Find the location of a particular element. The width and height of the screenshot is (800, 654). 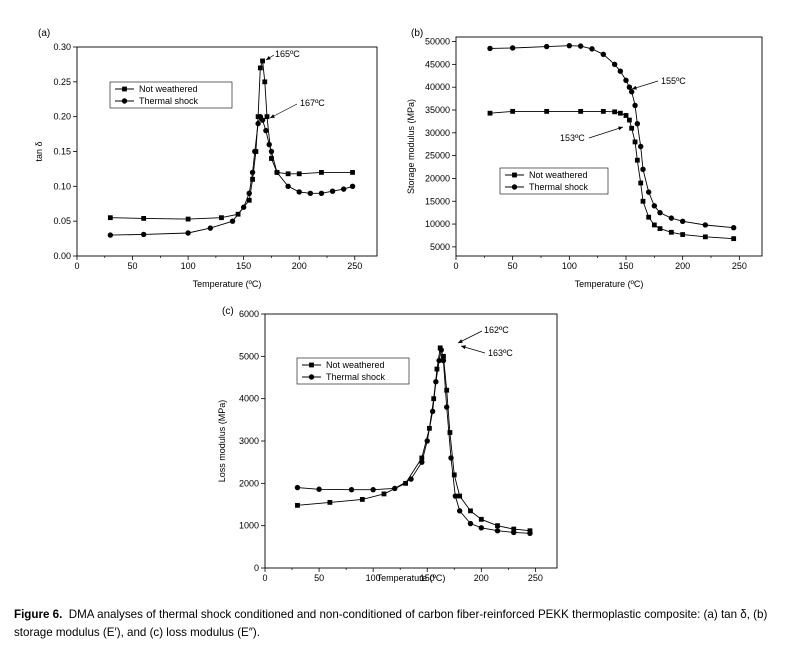

panel-a-y-axis-title: tan δ is located at coordinates (39, 151).